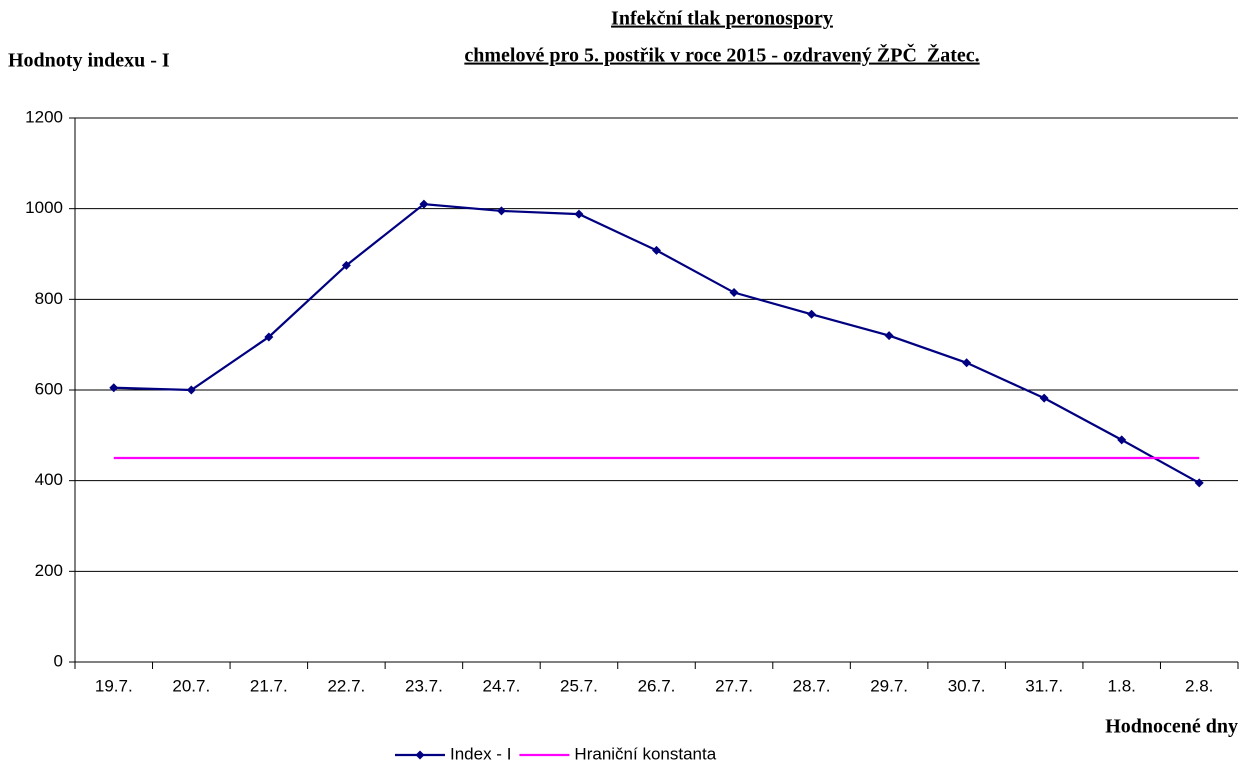 Image resolution: width=1242 pixels, height=767 pixels. Describe the element at coordinates (480, 753) in the screenshot. I see `legend-label: Index - I` at that location.